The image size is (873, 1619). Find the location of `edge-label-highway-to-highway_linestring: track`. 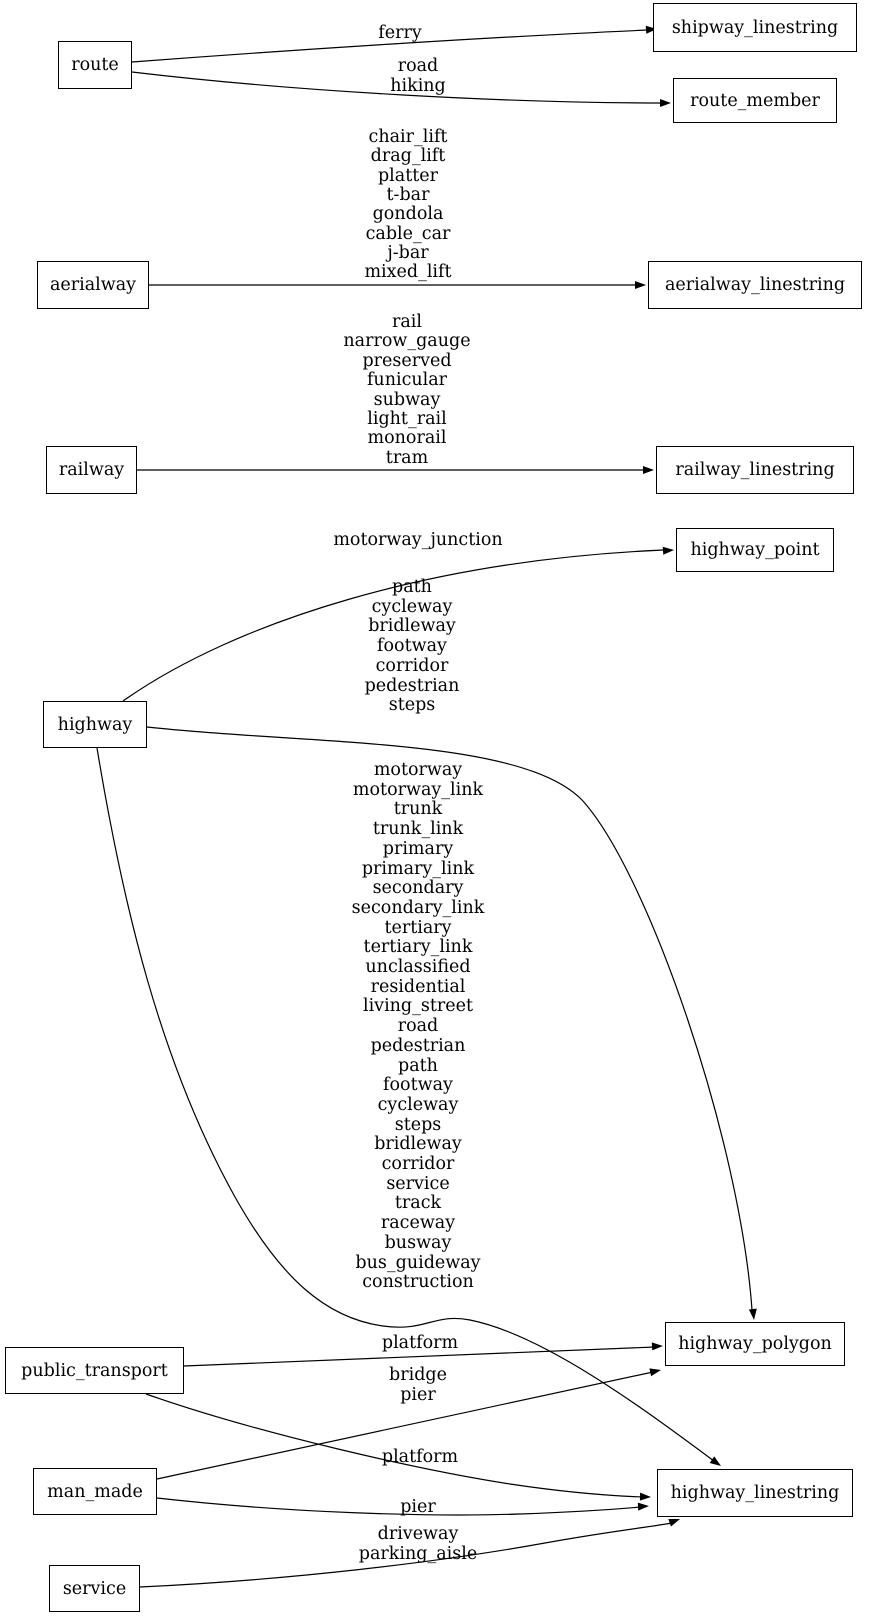

edge-label-highway-to-highway_linestring: track is located at coordinates (418, 1203).